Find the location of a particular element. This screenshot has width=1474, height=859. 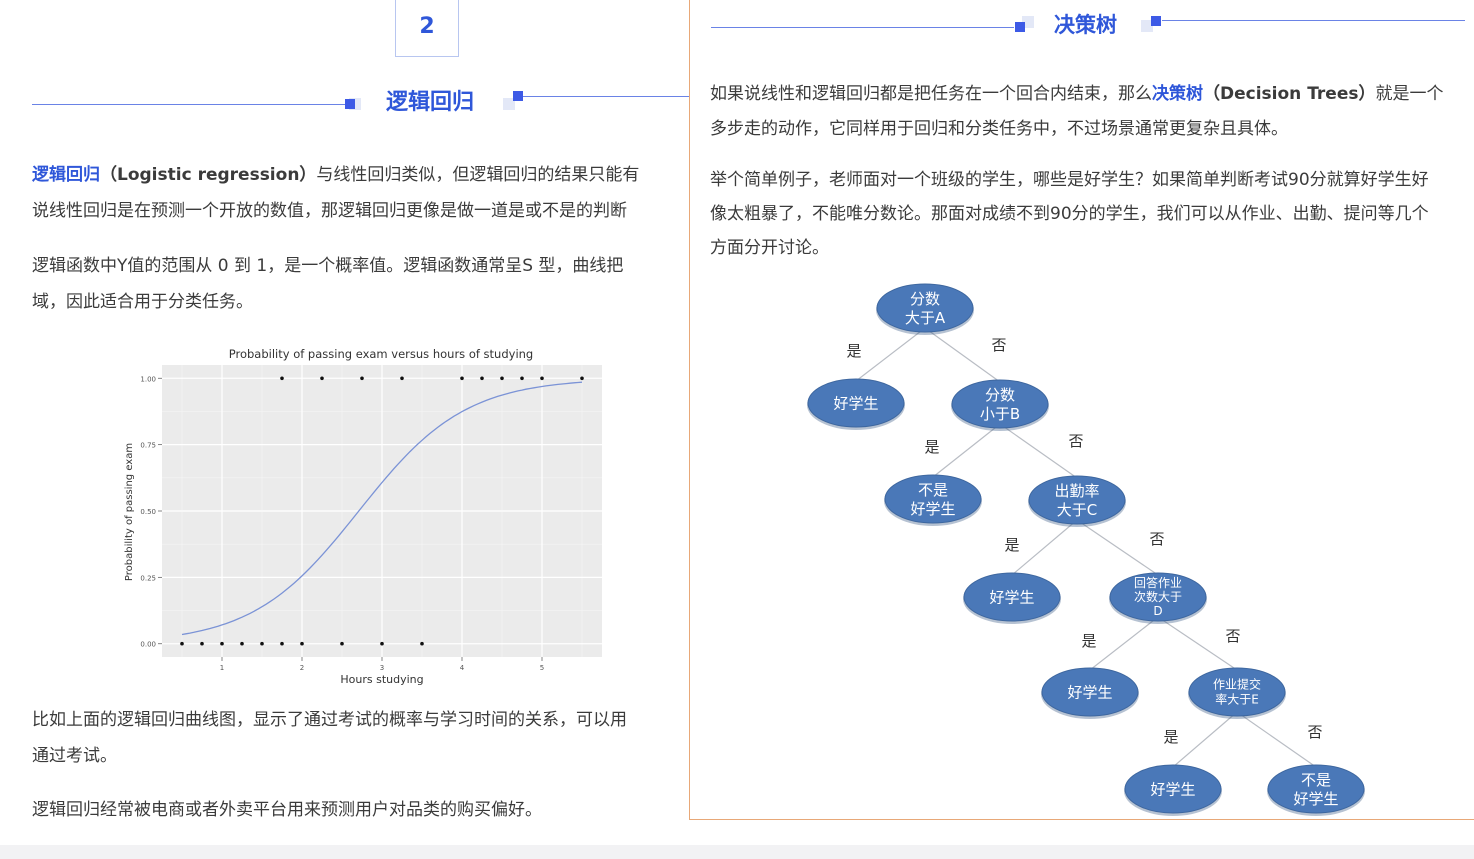

tree-node-label: D is located at coordinates (1157, 611).